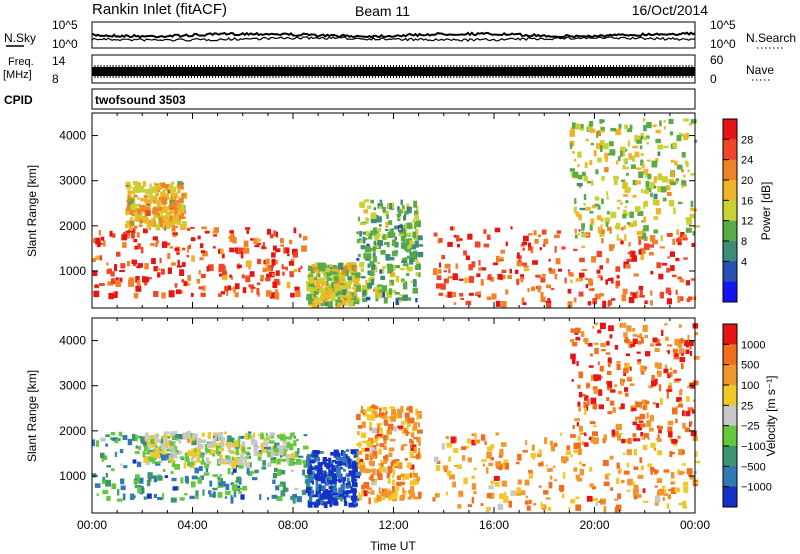  What do you see at coordinates (730, 129) in the screenshot?
I see `colorbar-segment` at bounding box center [730, 129].